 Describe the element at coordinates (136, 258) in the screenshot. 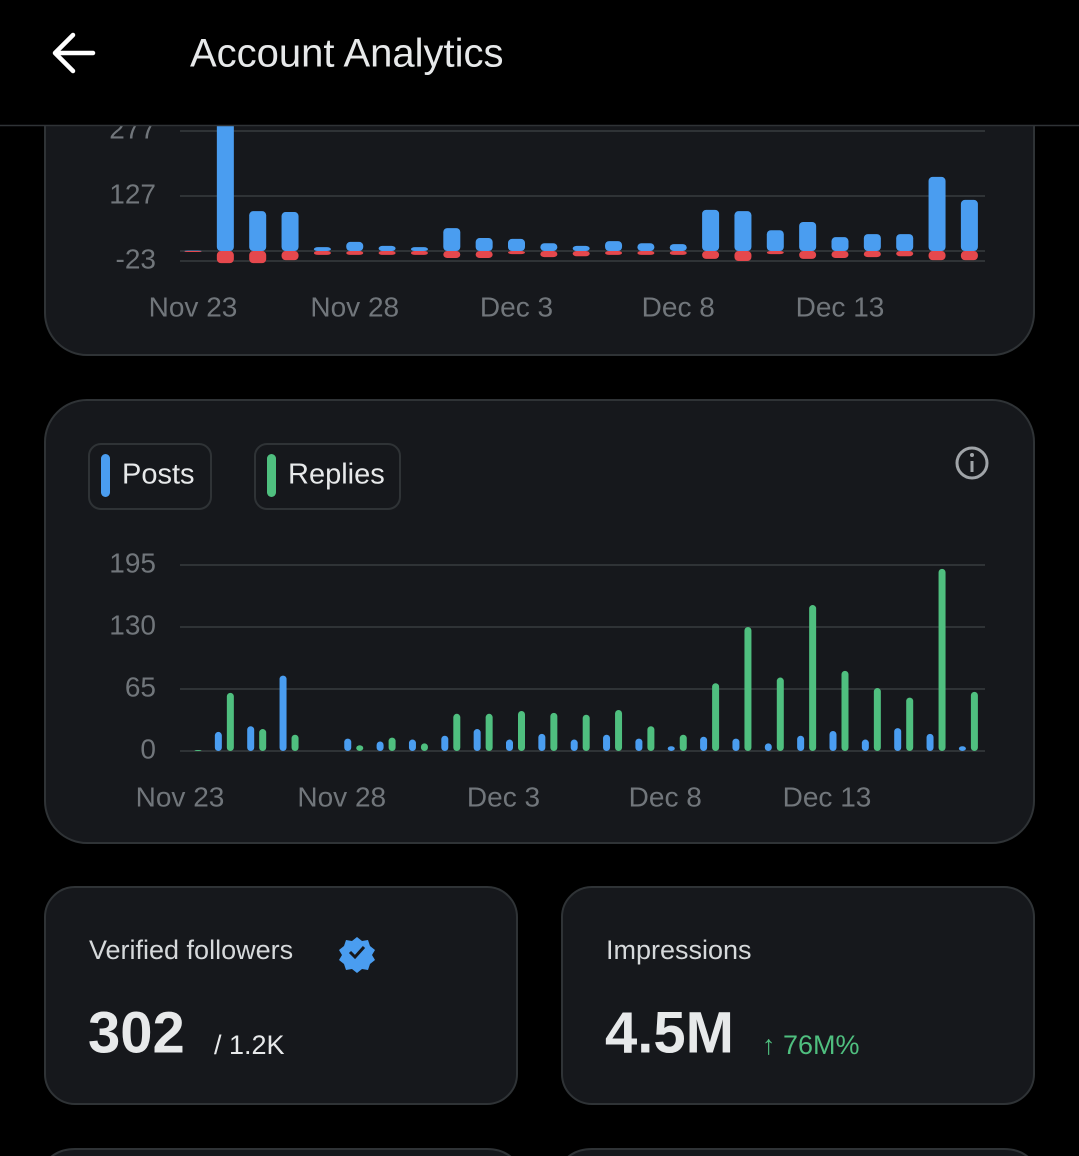

I see `y-tick-label: -23` at that location.